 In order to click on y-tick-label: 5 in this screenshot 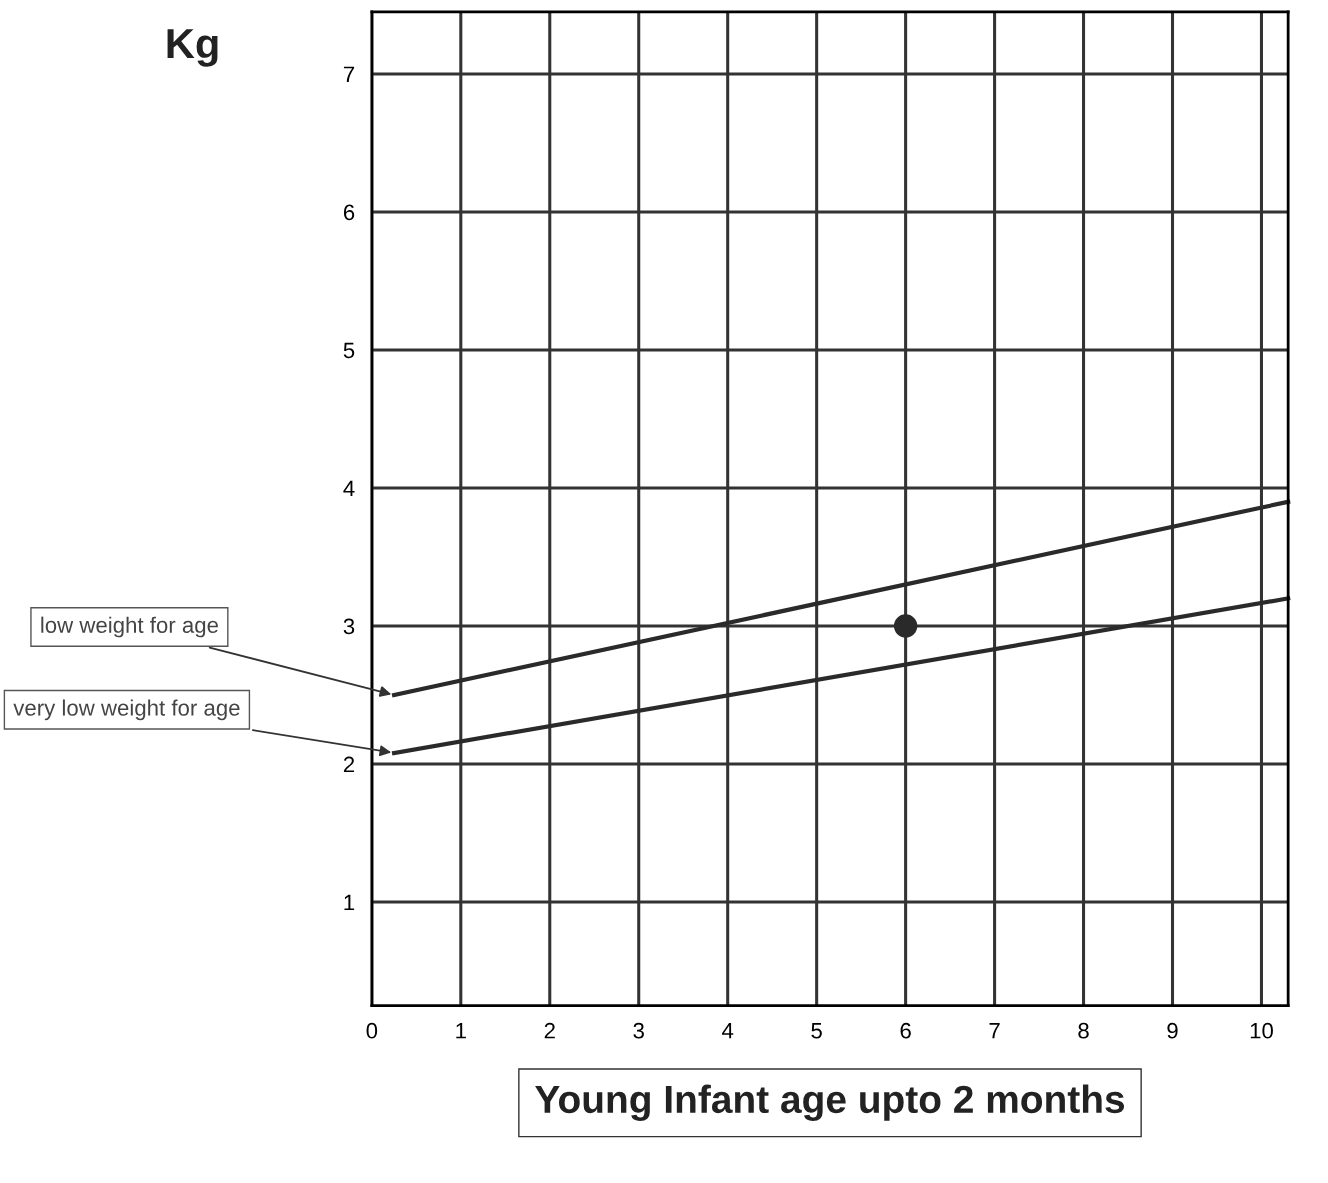, I will do `click(349, 350)`.